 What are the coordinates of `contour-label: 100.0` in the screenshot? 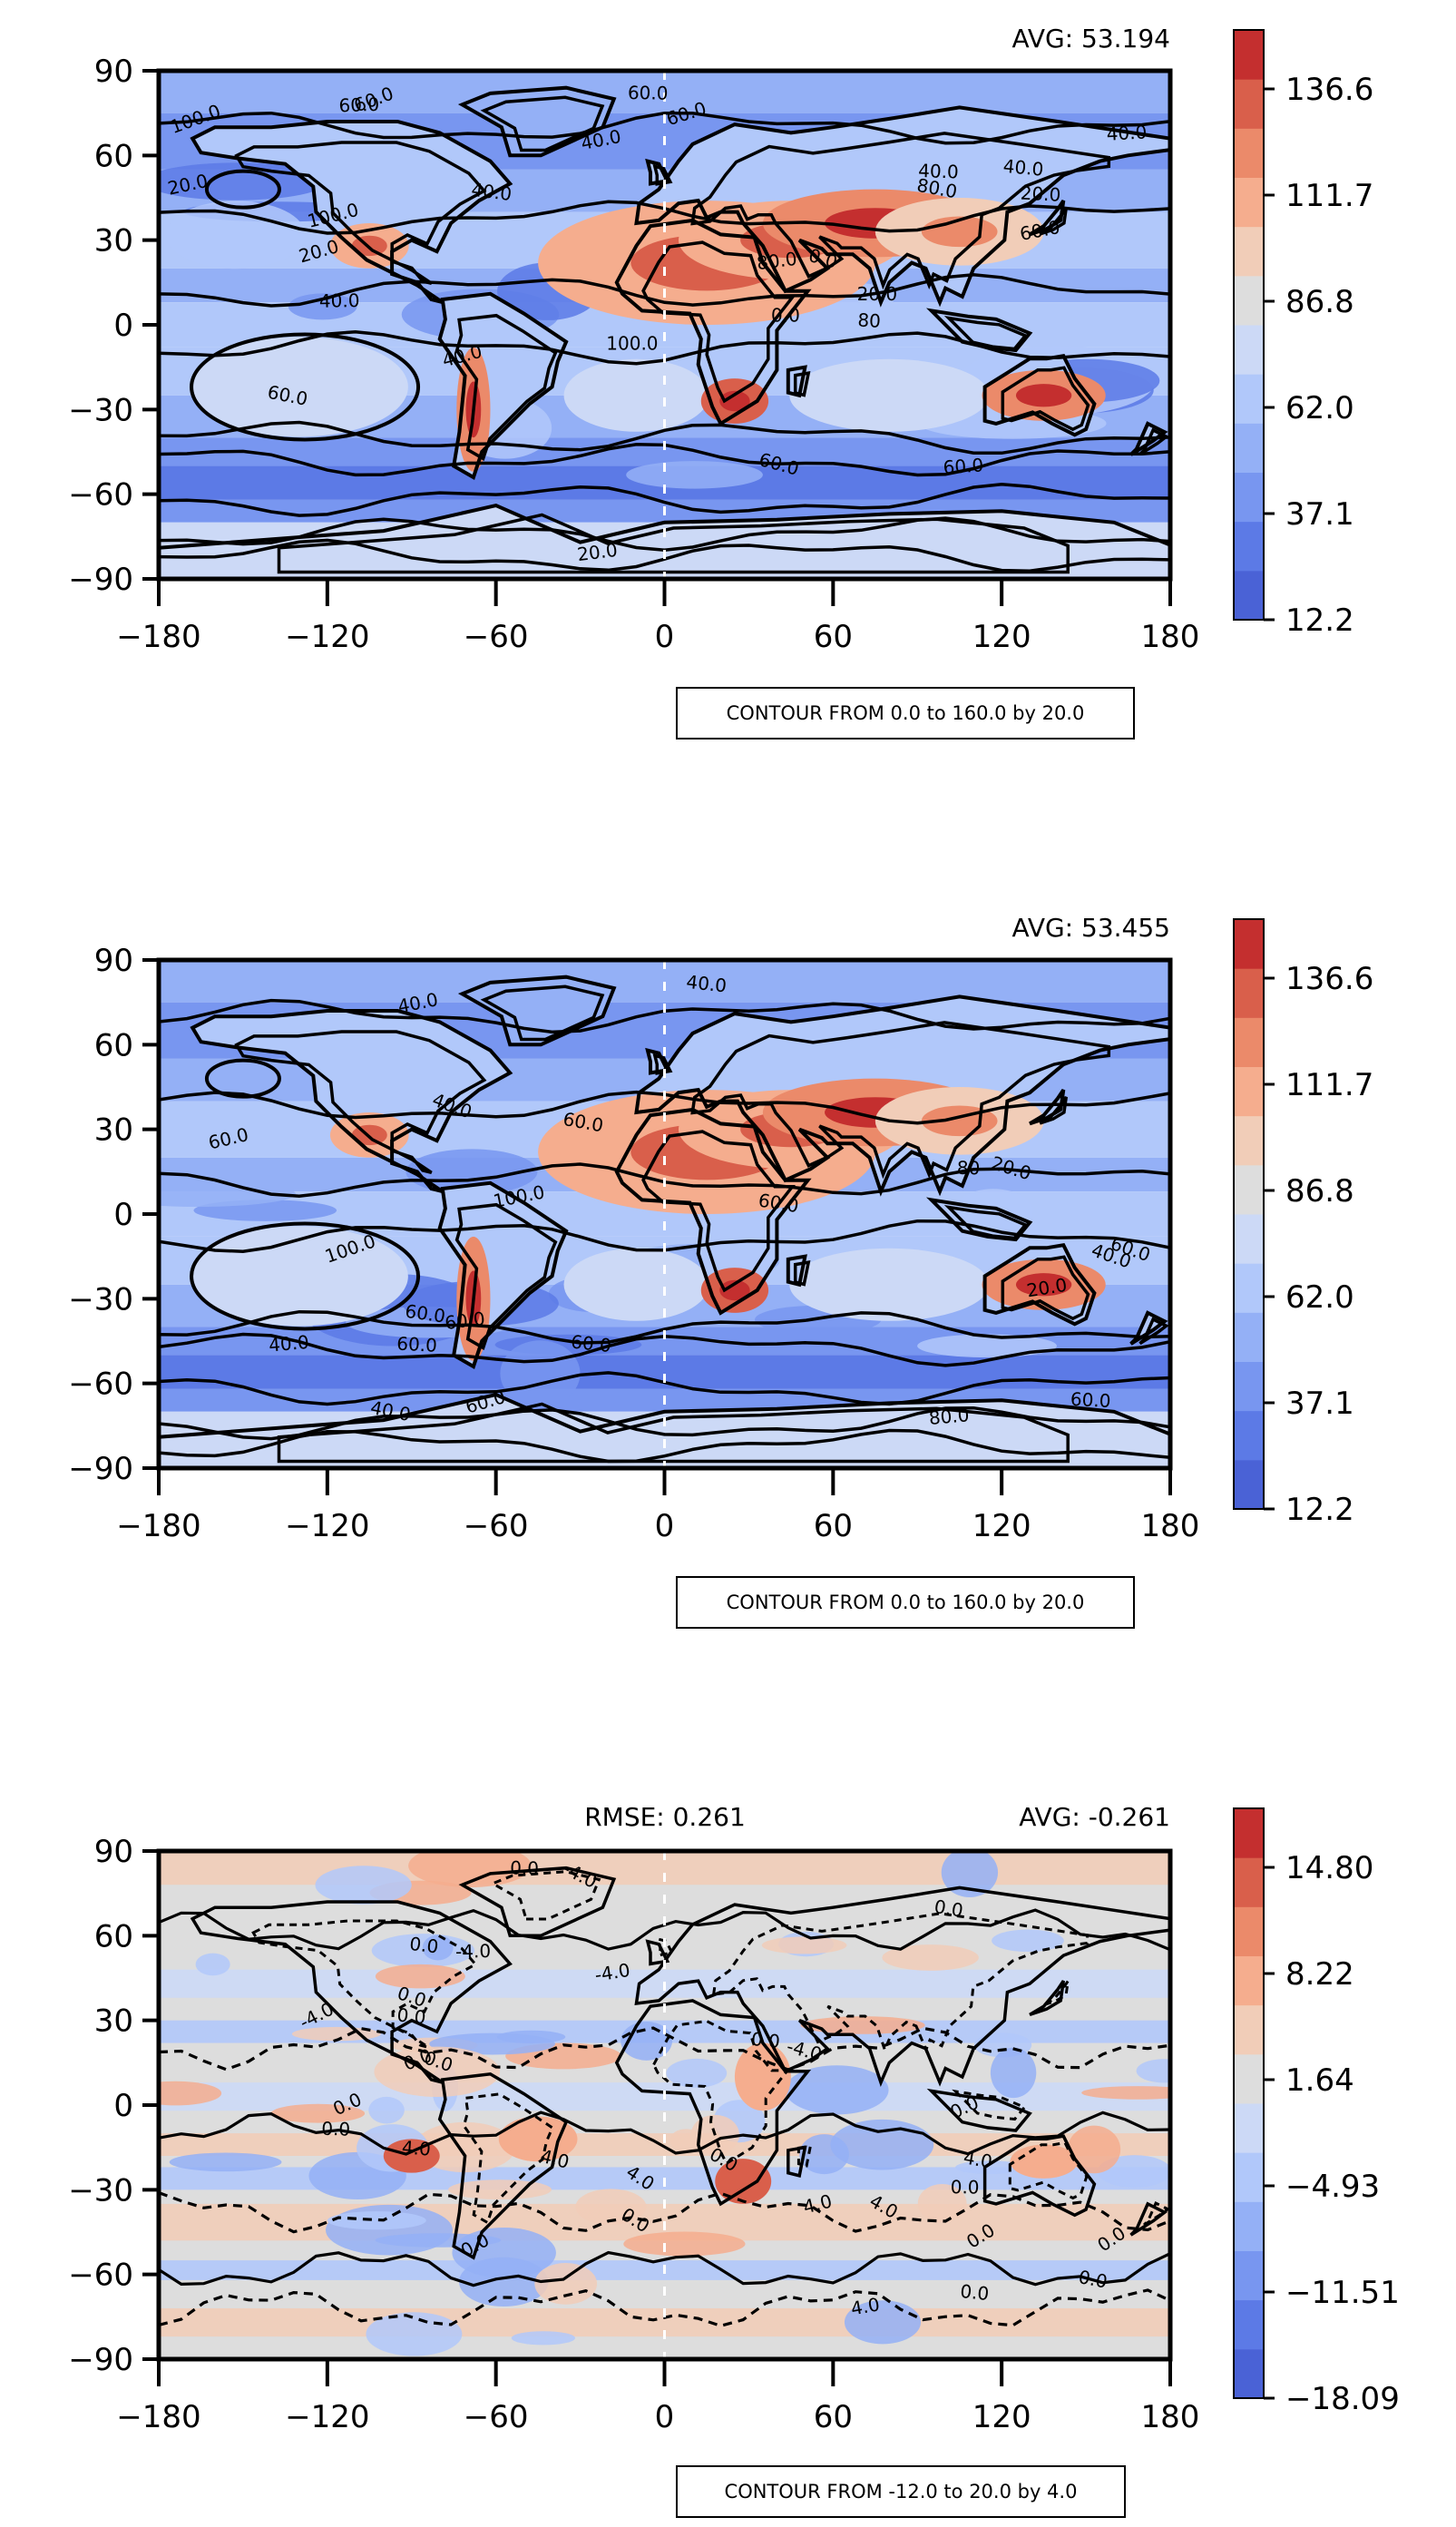 It's located at (632, 343).